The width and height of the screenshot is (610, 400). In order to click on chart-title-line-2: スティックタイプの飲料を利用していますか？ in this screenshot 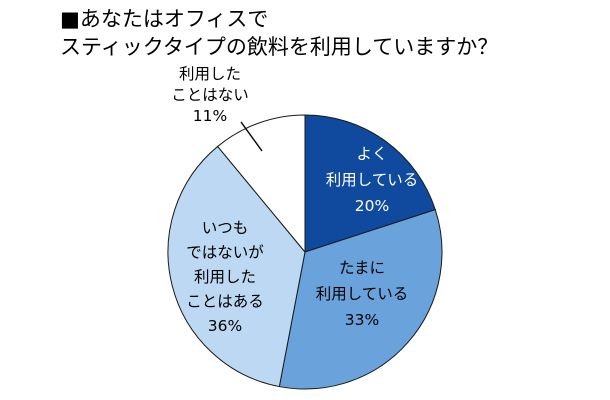, I will do `click(279, 47)`.